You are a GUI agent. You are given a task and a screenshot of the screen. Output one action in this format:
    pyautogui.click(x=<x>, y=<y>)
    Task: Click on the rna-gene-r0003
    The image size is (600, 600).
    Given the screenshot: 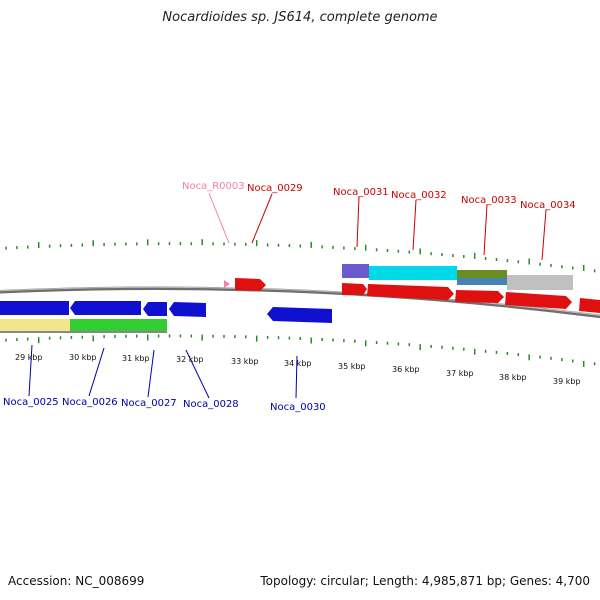 What is the action you would take?
    pyautogui.click(x=227, y=284)
    